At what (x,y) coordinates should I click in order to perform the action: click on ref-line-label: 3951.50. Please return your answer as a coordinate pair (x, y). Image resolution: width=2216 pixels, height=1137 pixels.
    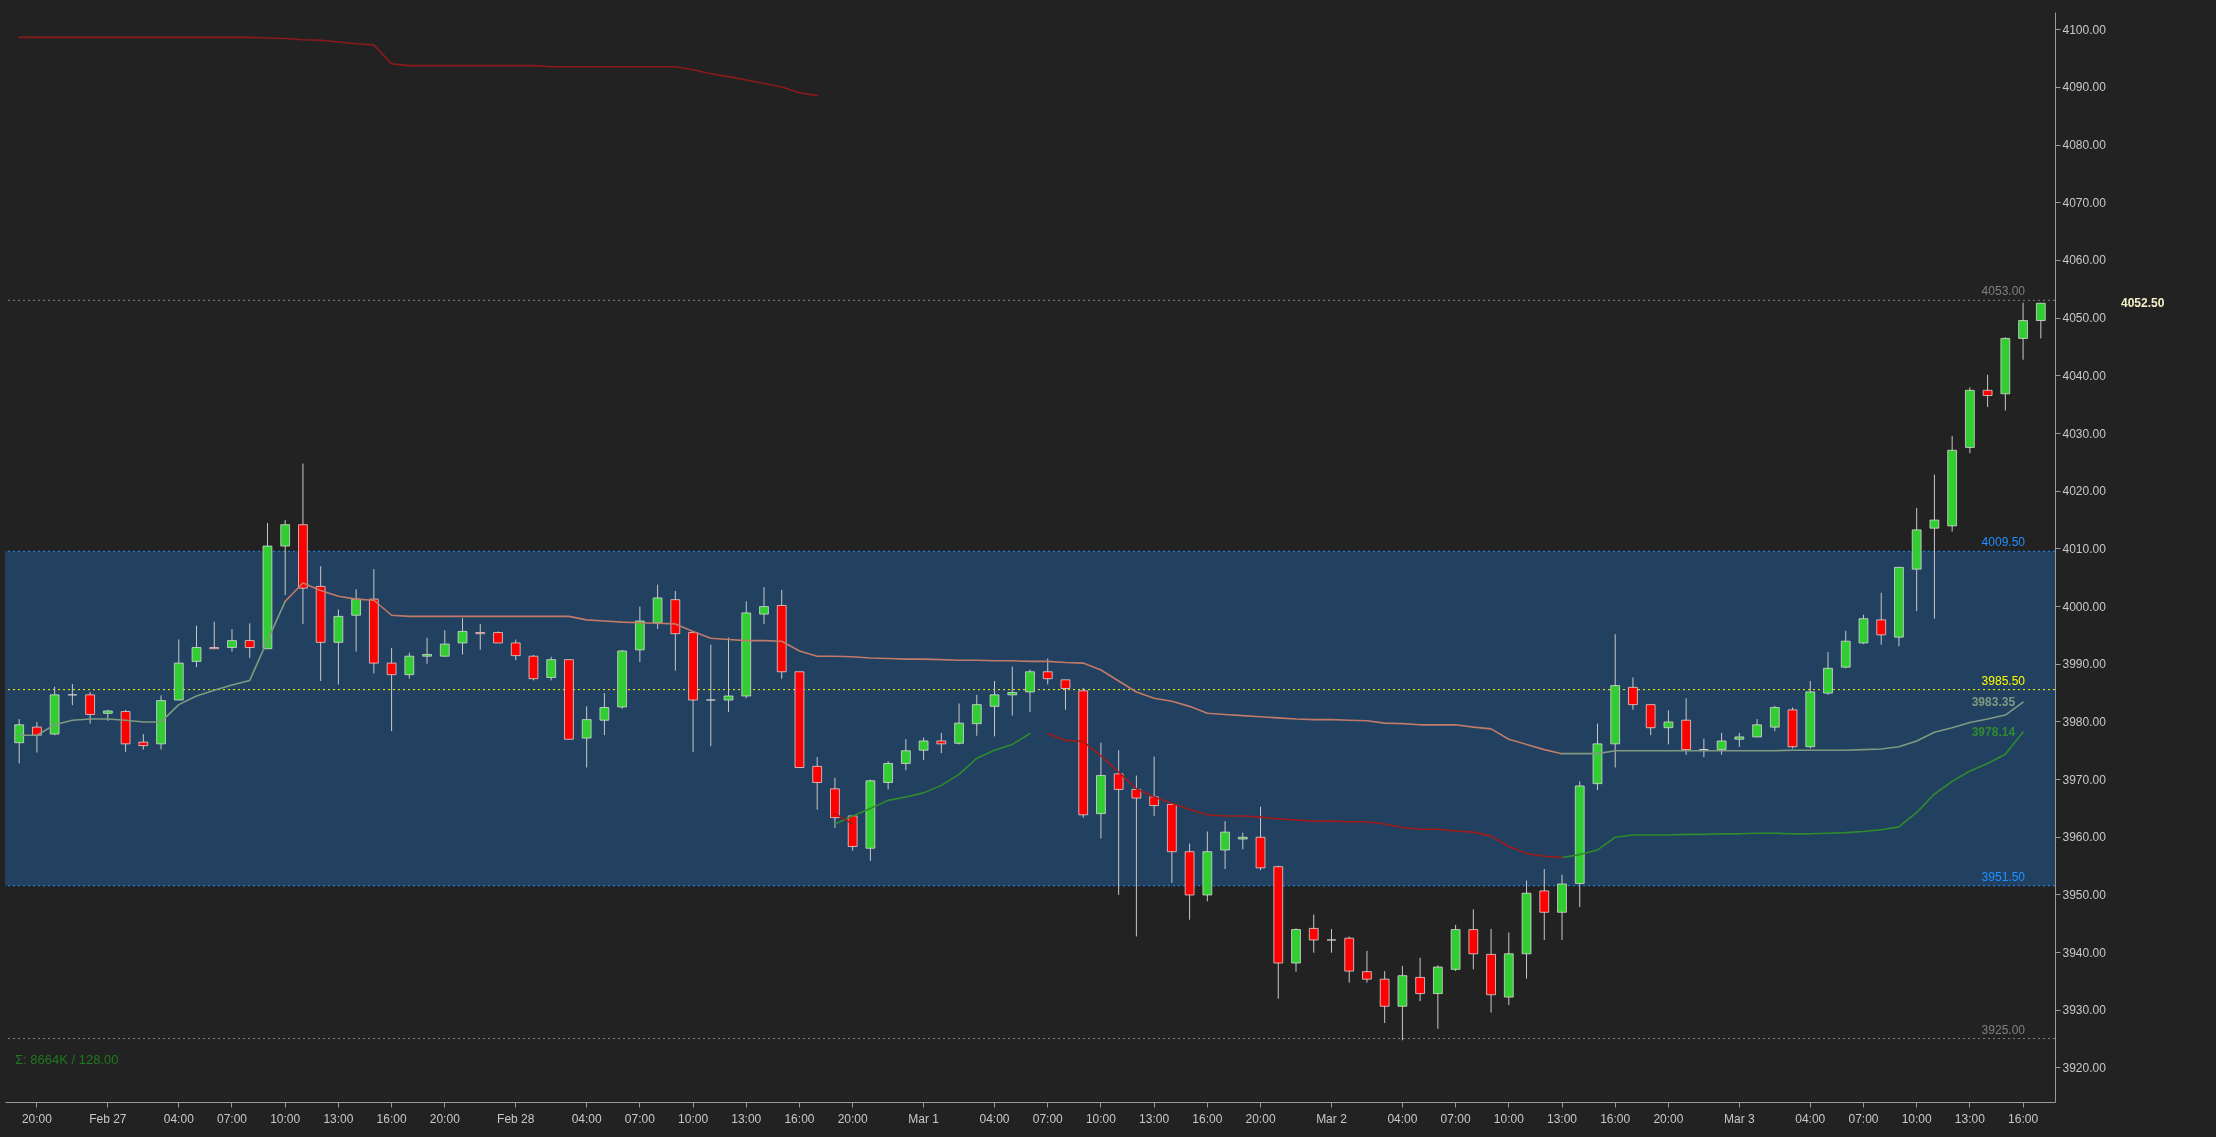
    Looking at the image, I should click on (2003, 876).